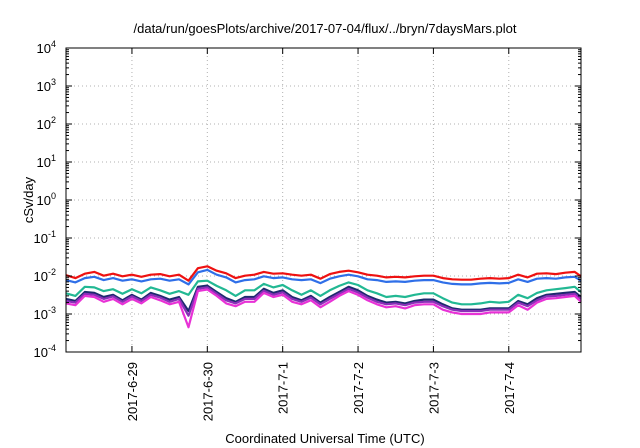  What do you see at coordinates (324, 438) in the screenshot?
I see `x-axis-label: Coordinated Universal Time (UTC)` at bounding box center [324, 438].